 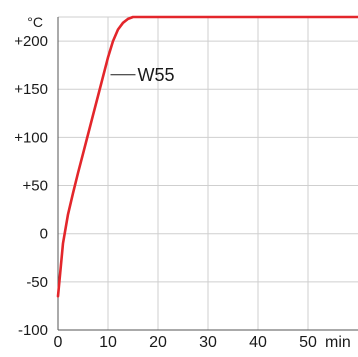 I want to click on annotation: W55, so click(x=142, y=75).